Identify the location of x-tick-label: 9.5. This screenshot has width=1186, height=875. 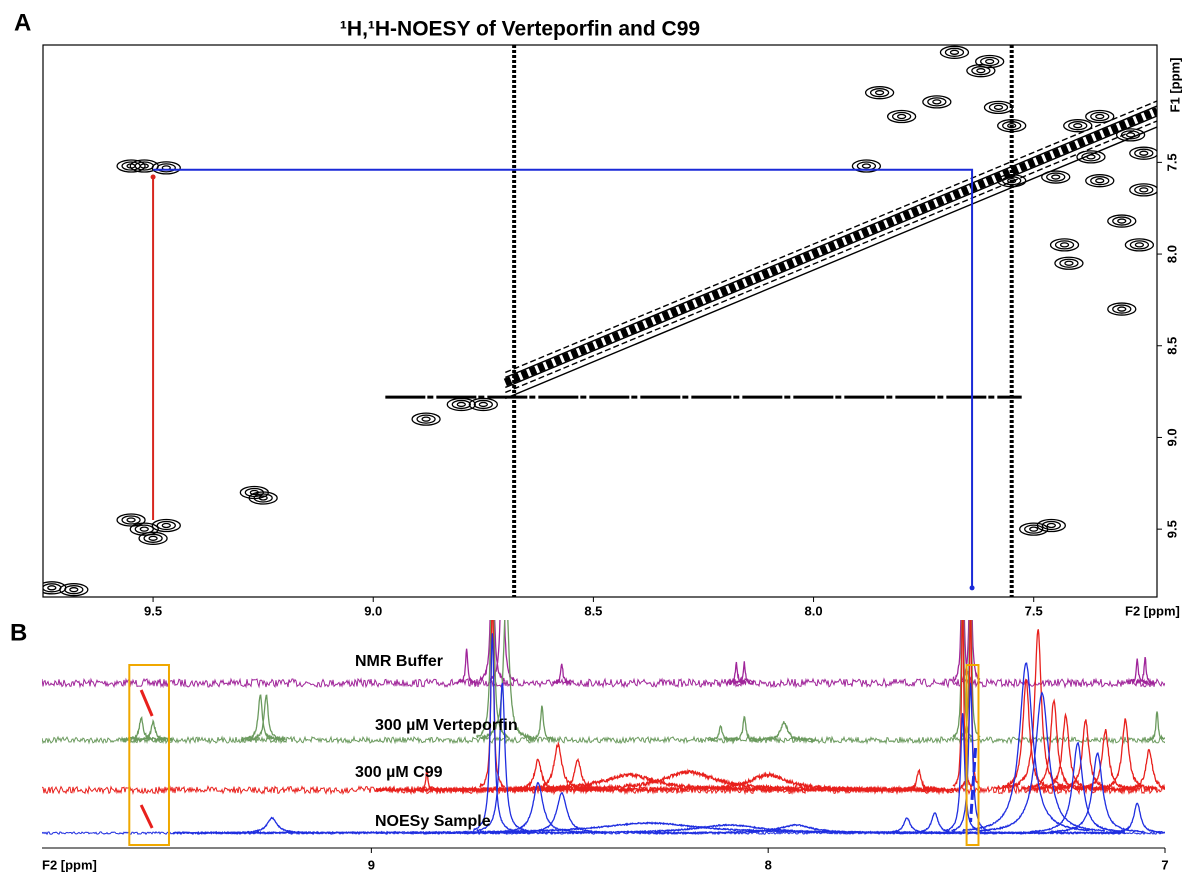
(153, 610).